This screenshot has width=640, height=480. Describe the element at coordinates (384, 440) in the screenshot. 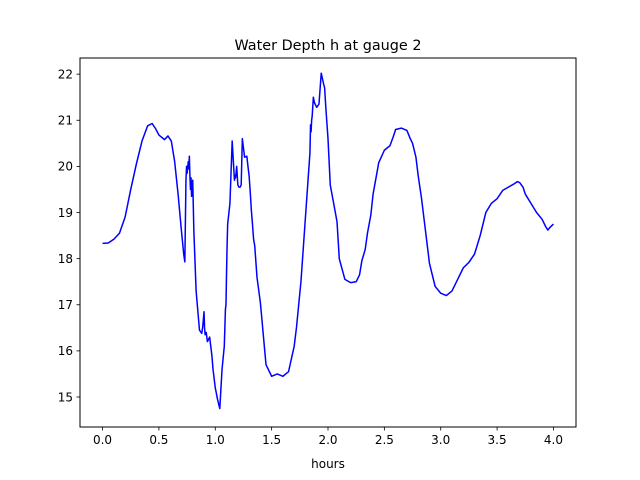

I see `x-tick-label: 2.5` at that location.